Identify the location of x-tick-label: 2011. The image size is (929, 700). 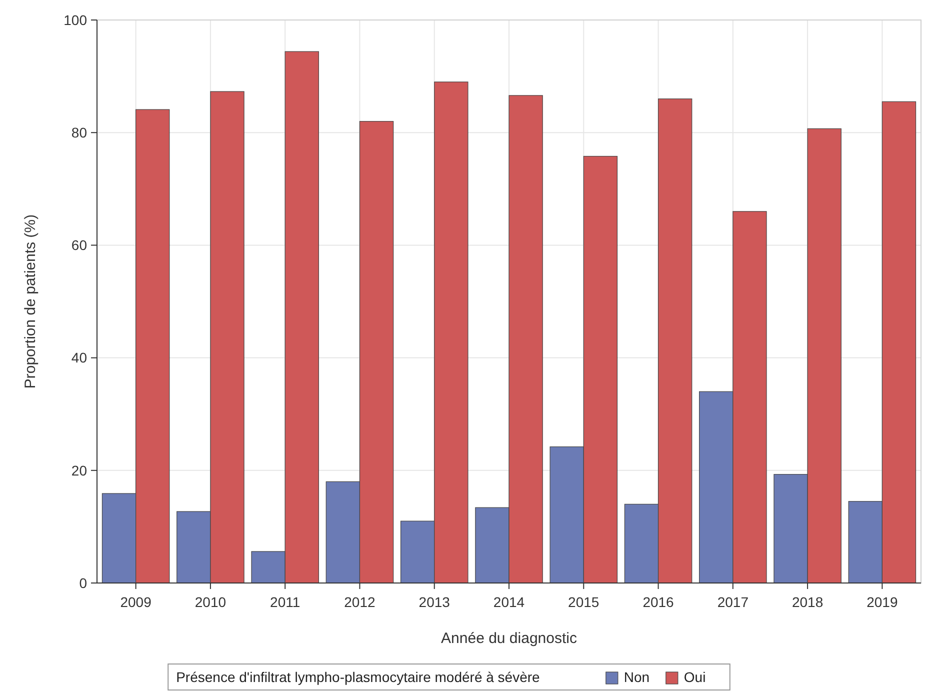
(285, 602).